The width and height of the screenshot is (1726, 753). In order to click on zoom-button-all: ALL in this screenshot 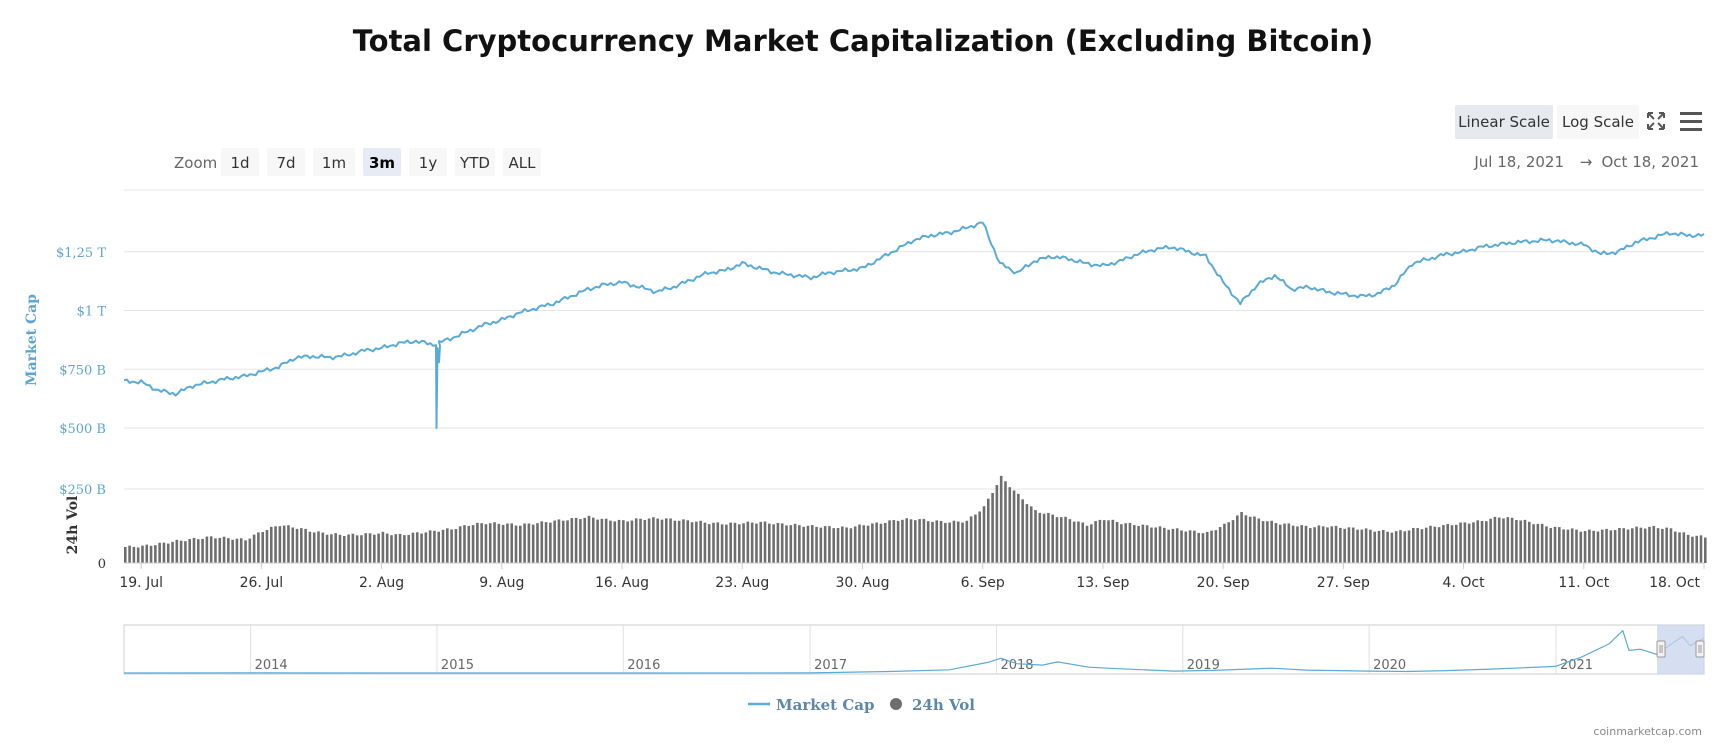, I will do `click(522, 162)`.